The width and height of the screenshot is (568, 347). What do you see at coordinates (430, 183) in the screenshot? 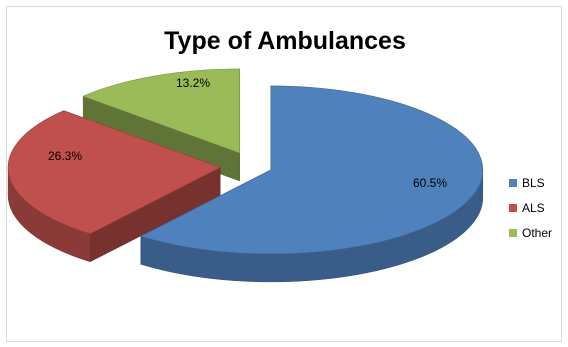
I see `data-label-bls: 60.5%` at bounding box center [430, 183].